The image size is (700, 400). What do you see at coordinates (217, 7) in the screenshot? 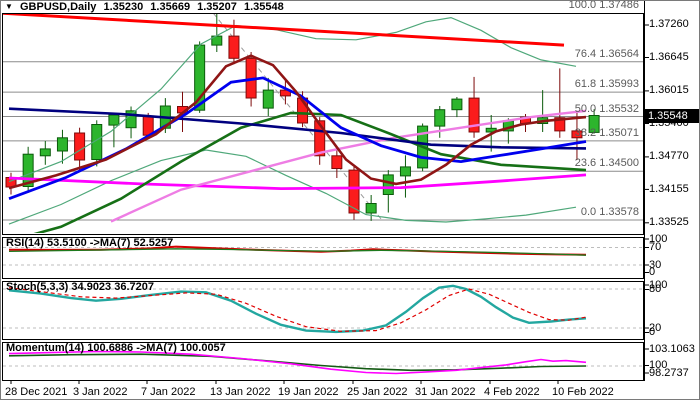
I see `quote-low: 1.35207` at bounding box center [217, 7].